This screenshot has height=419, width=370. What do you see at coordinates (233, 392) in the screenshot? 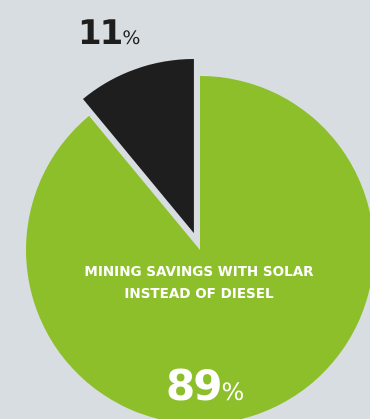
I see `slice-label-large-unit: %` at bounding box center [233, 392].